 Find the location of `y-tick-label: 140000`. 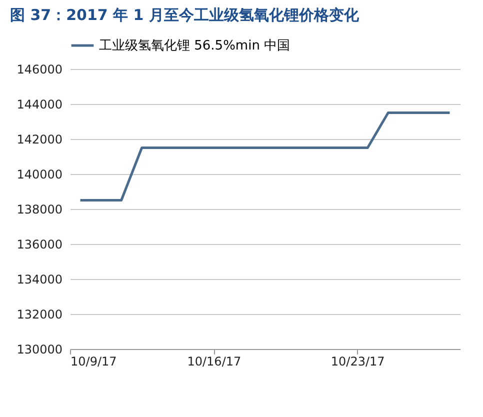

y-tick-label: 140000 is located at coordinates (39, 175).